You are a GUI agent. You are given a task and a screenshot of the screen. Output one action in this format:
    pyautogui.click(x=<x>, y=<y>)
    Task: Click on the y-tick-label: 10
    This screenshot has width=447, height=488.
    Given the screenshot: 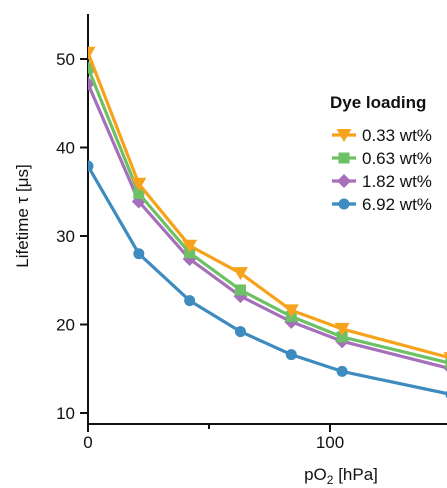 What is the action you would take?
    pyautogui.click(x=65, y=413)
    